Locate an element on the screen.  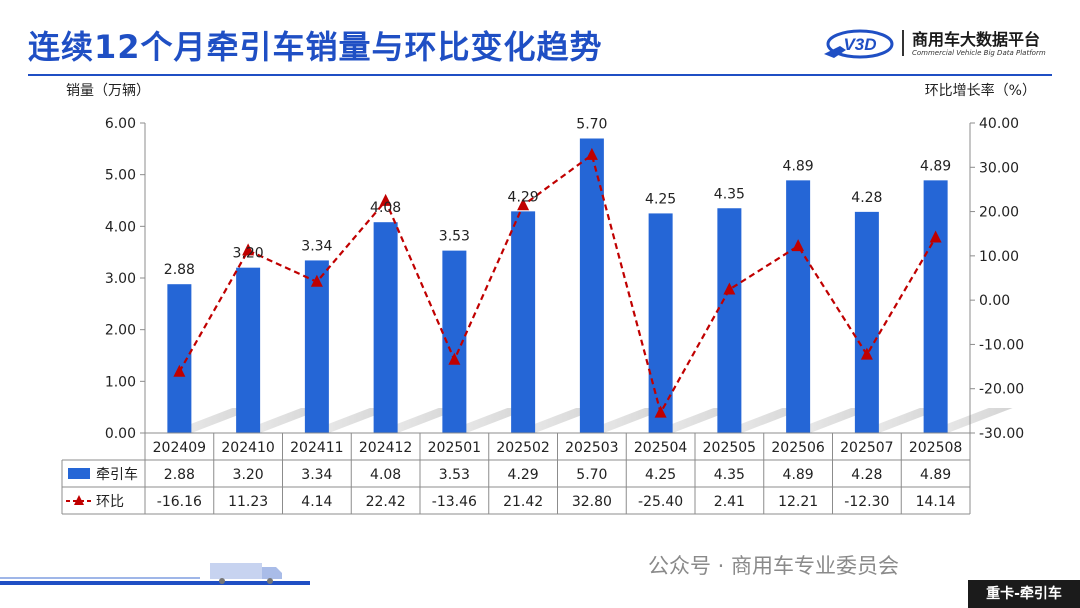
table-bar-value: 3.20 is located at coordinates (248, 475).